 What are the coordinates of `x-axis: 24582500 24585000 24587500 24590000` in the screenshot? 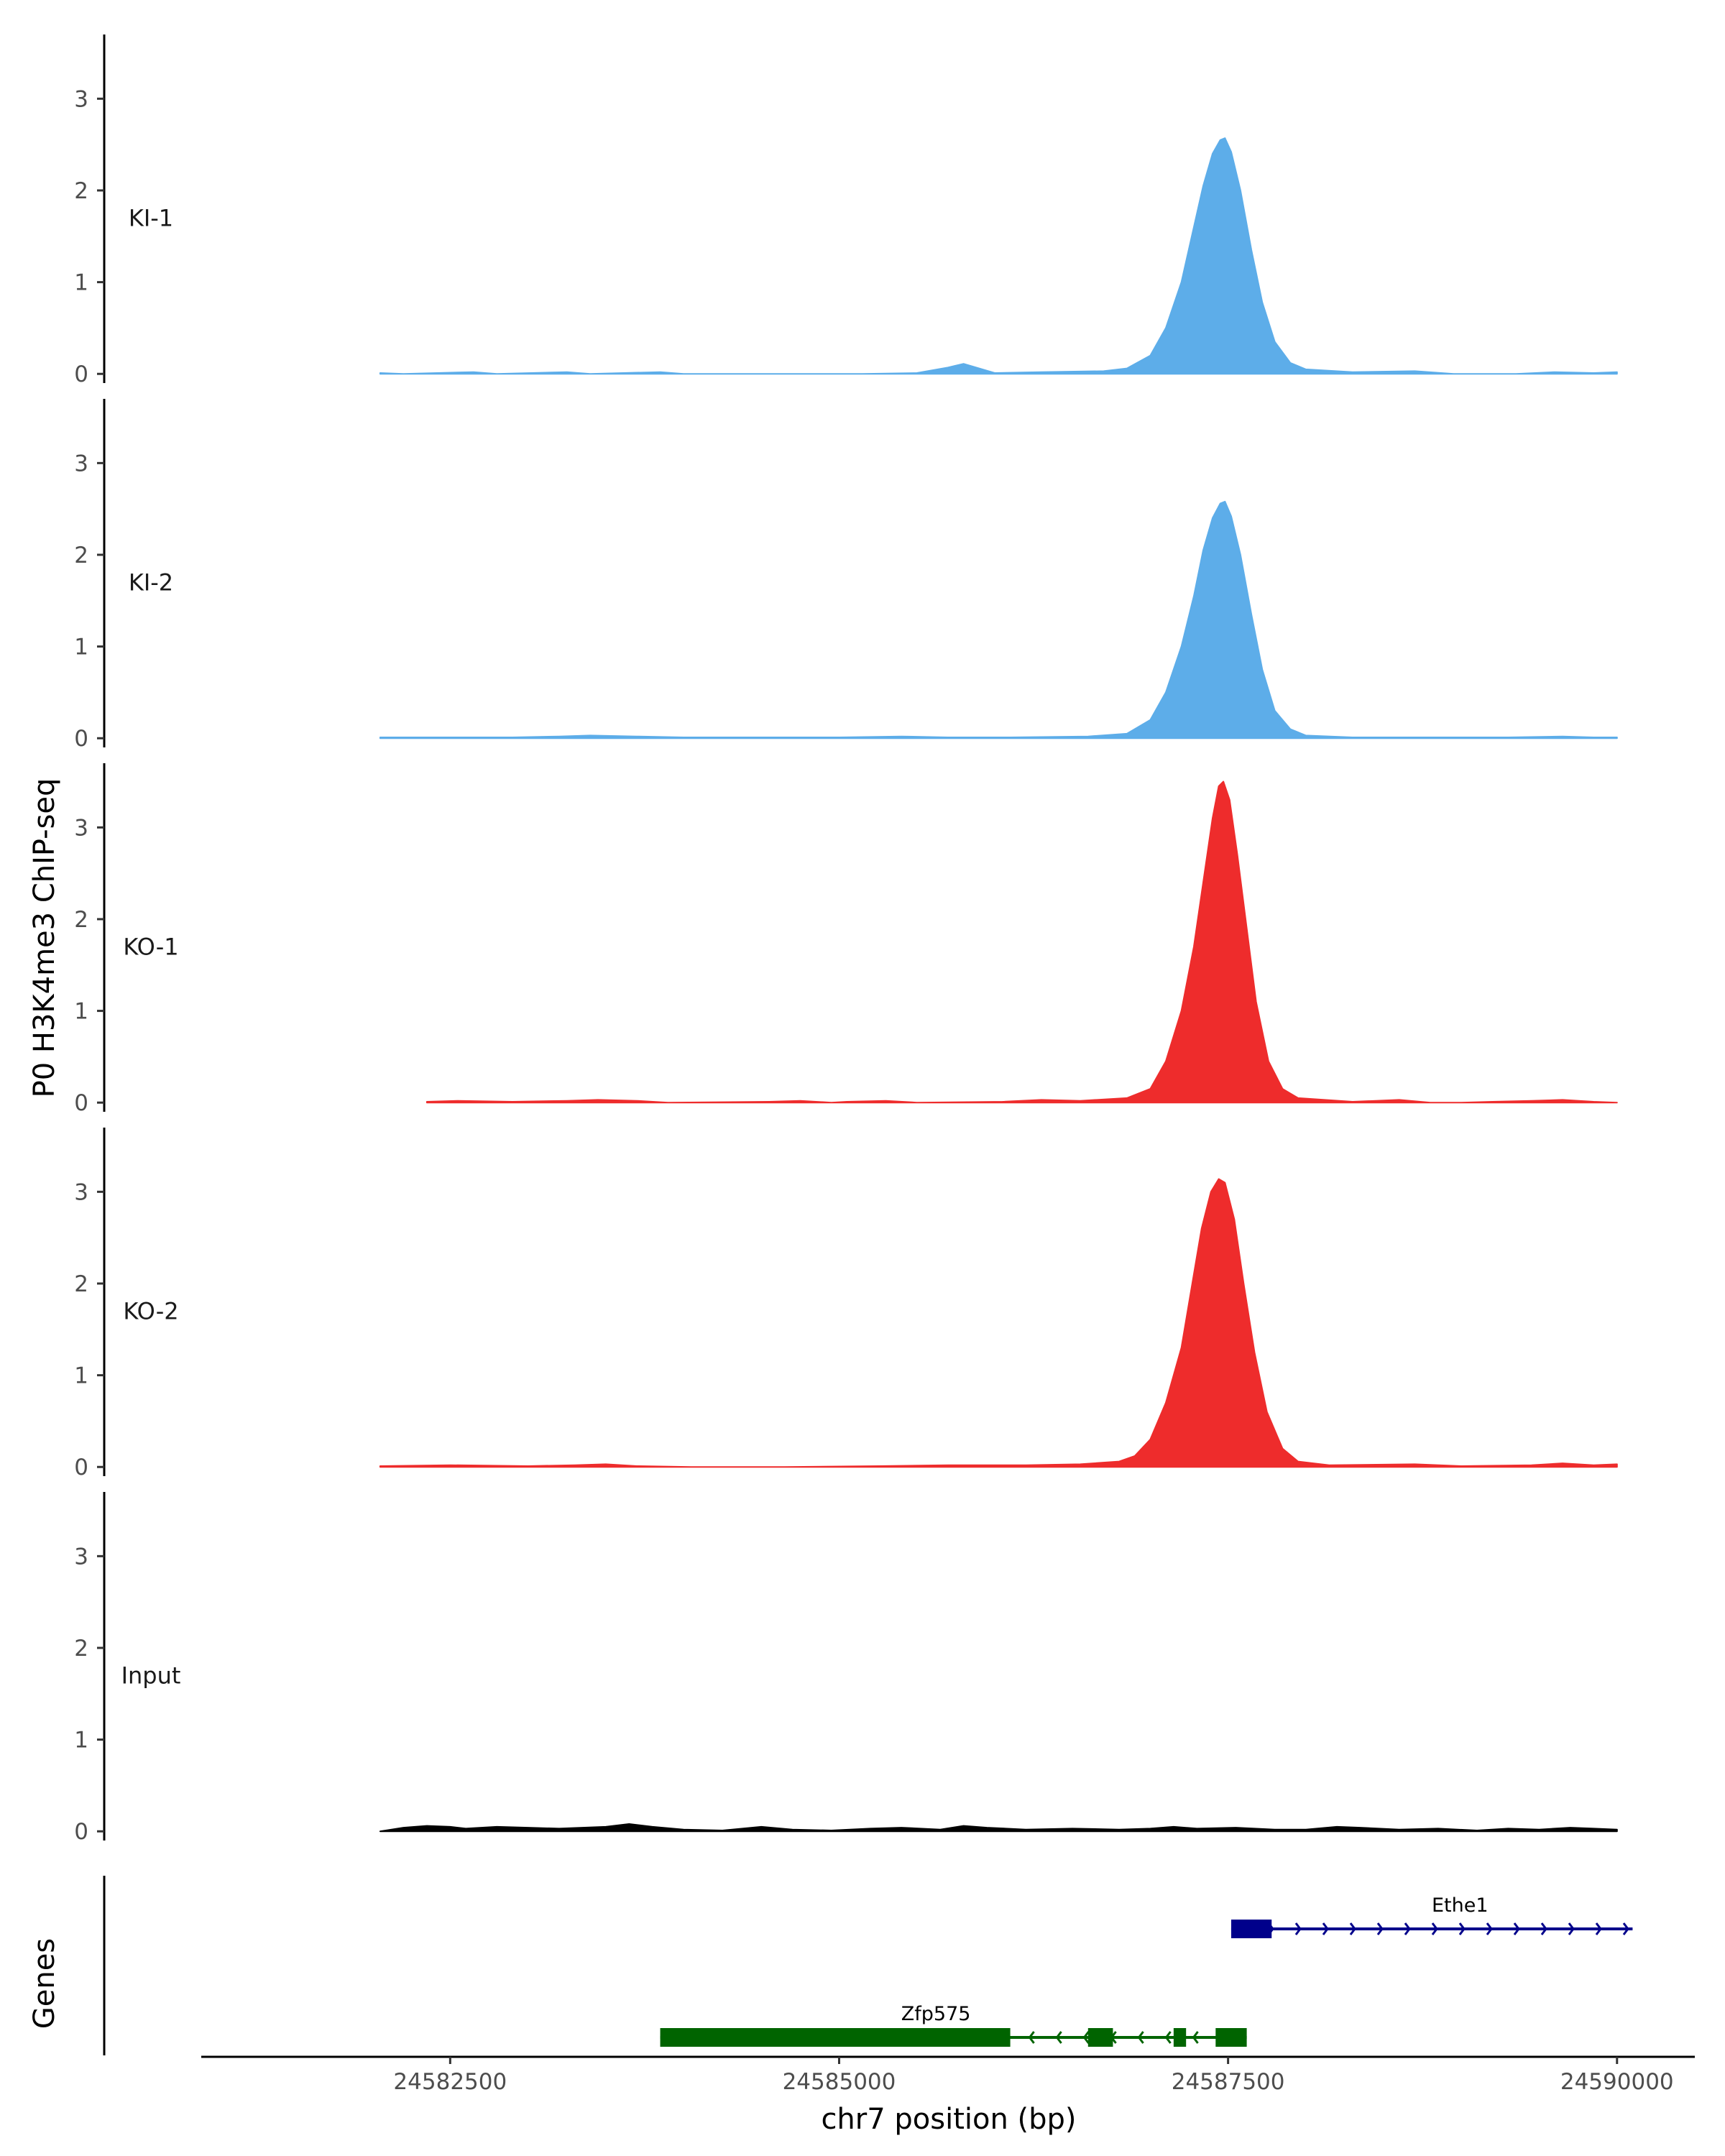 It's located at (948, 2075).